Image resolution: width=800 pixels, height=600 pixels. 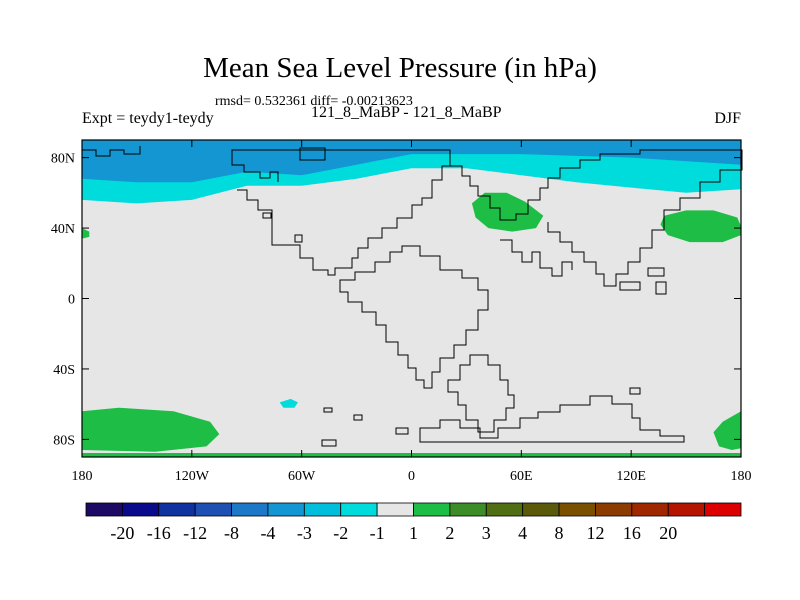 I want to click on coastline-arctic, so click(x=111, y=151).